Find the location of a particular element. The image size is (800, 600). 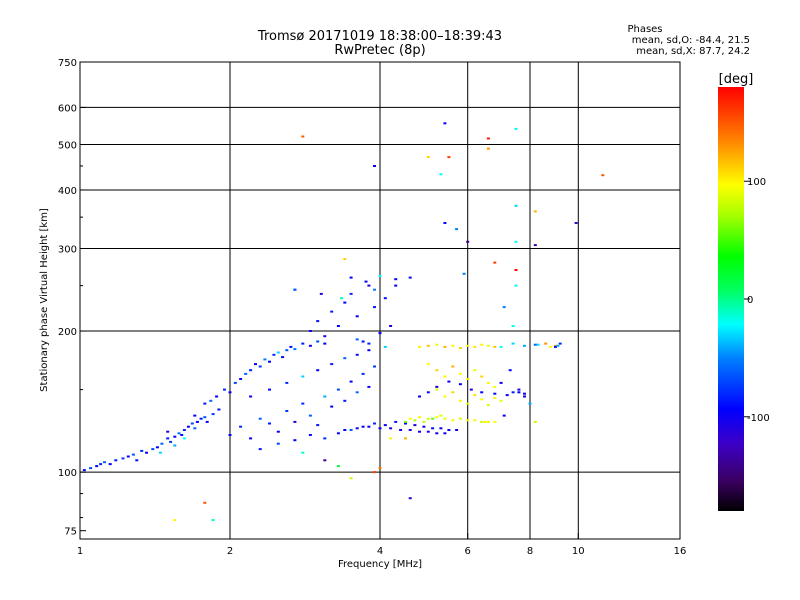

colorbar-tick-label: -100 is located at coordinates (758, 418).